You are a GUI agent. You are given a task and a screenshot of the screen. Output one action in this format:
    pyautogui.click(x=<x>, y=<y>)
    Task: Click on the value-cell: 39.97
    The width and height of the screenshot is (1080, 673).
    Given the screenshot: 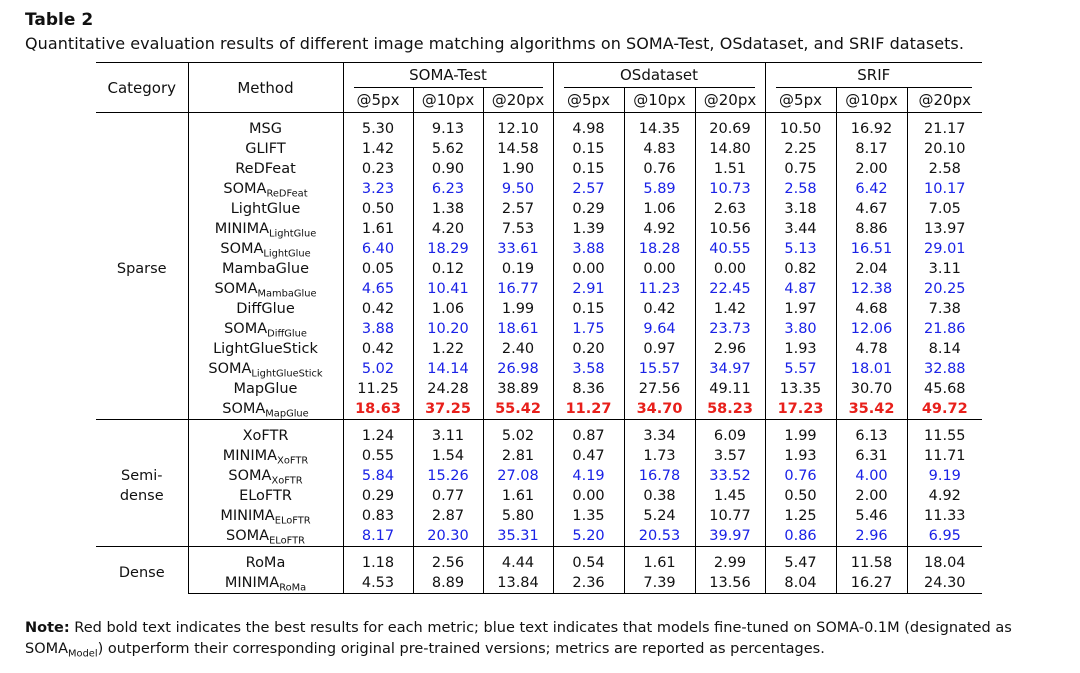 What is the action you would take?
    pyautogui.click(x=730, y=536)
    